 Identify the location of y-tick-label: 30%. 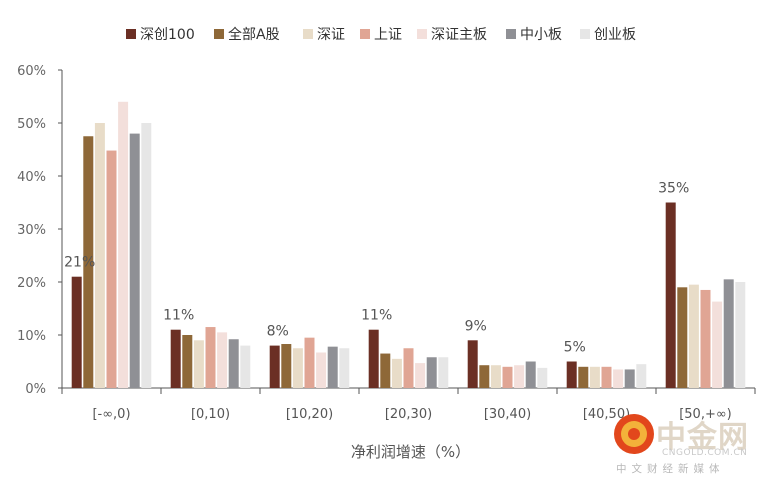
(31, 230).